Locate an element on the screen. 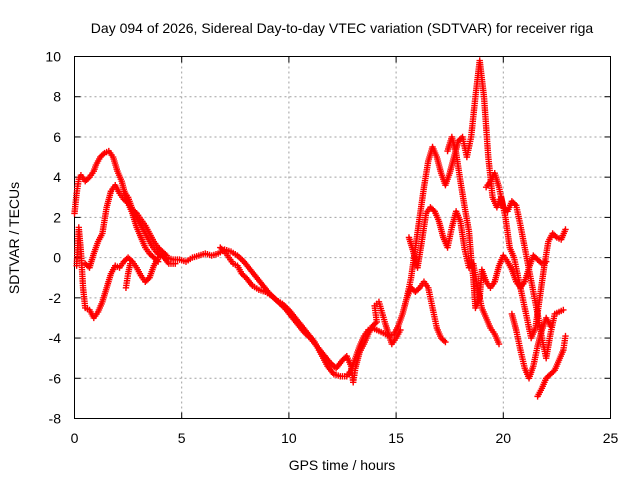 The image size is (640, 480). x-tick-label: 20 is located at coordinates (504, 438).